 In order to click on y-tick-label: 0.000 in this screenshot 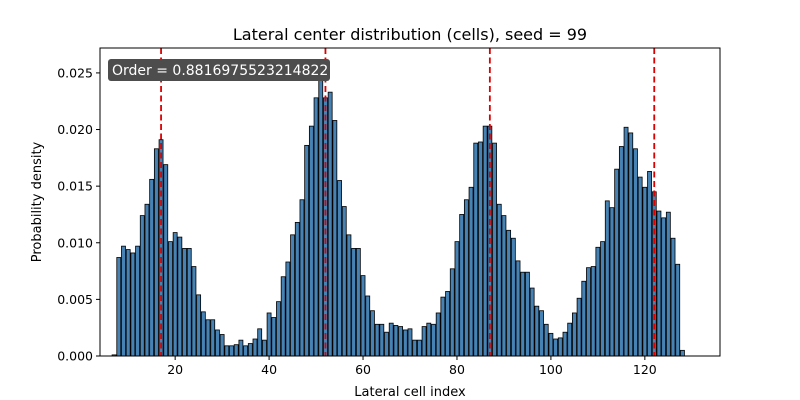, I will do `click(75, 356)`.